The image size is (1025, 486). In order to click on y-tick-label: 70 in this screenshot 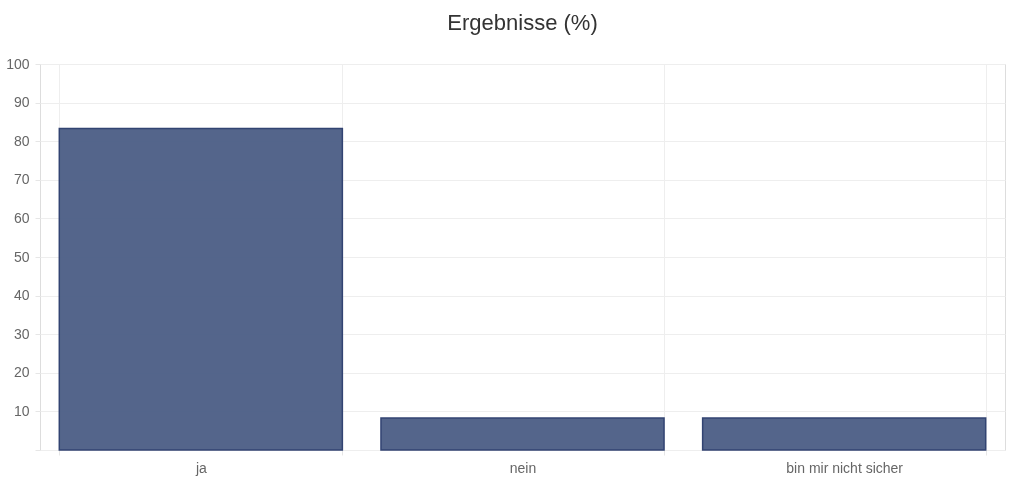, I will do `click(21, 179)`.